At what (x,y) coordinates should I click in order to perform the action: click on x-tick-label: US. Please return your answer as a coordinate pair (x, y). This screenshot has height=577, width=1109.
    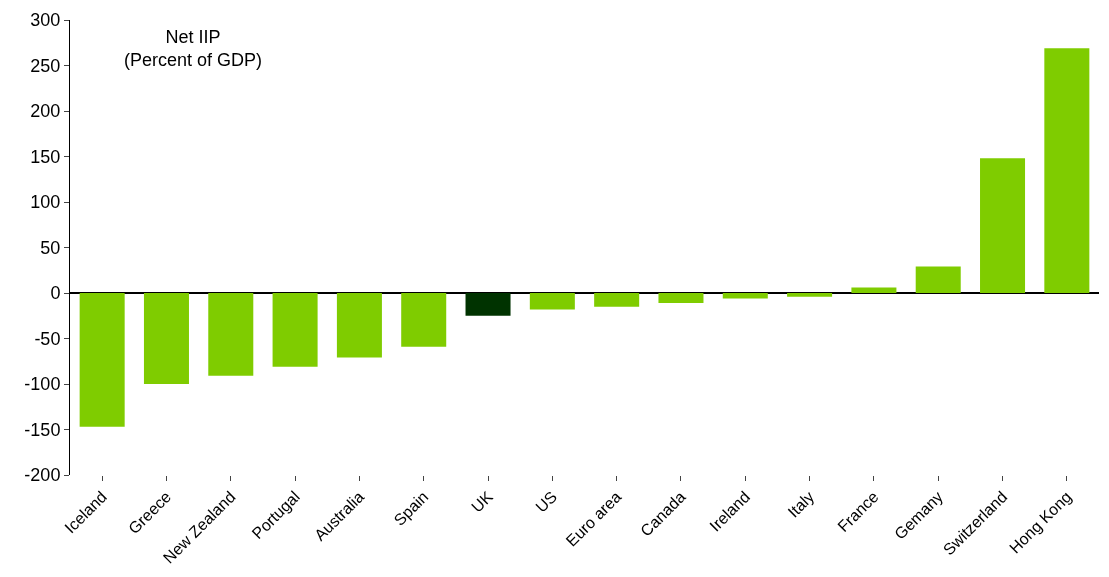
    Looking at the image, I should click on (546, 501).